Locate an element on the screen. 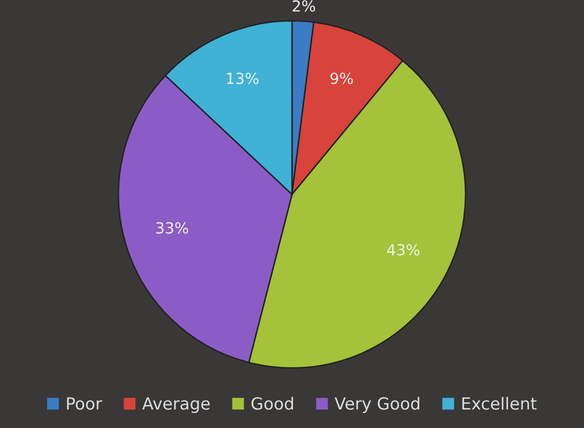 The image size is (584, 428). data-label: 43% is located at coordinates (403, 250).